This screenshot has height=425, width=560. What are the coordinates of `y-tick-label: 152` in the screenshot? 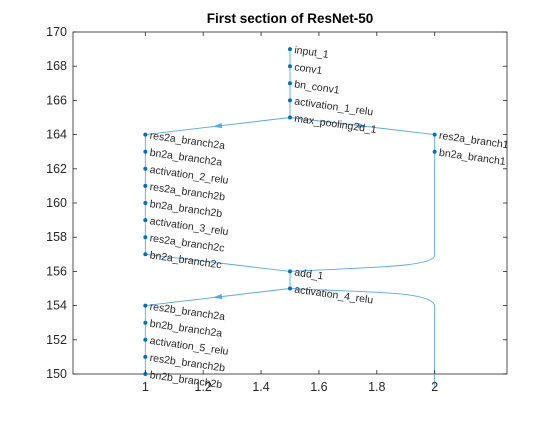 It's located at (56, 340).